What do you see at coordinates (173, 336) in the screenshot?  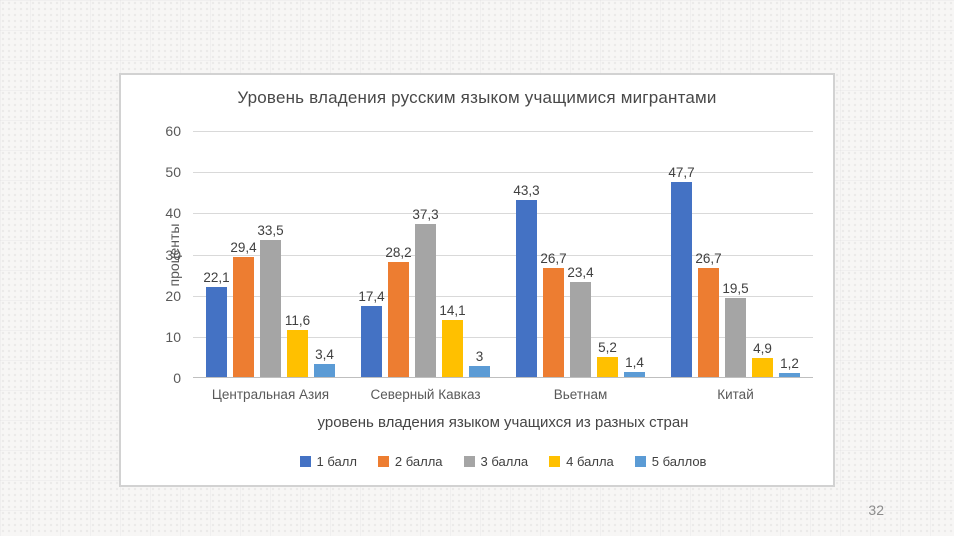 I see `y-tick-label: 10` at bounding box center [173, 336].